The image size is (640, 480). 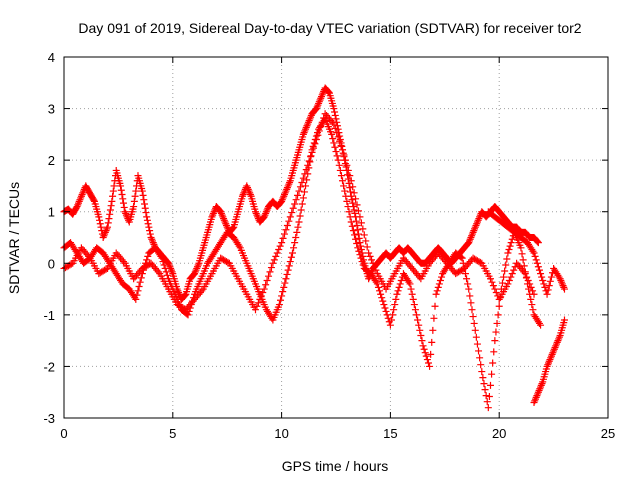 I want to click on x-tick-label: 20, so click(x=499, y=433).